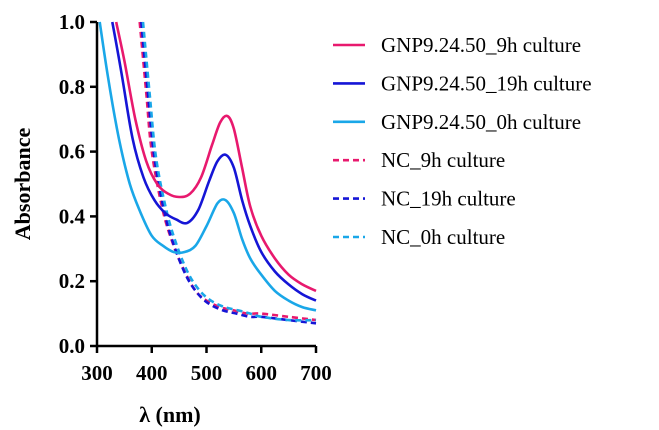  Describe the element at coordinates (72, 152) in the screenshot. I see `y-tick-label: 0.6` at that location.